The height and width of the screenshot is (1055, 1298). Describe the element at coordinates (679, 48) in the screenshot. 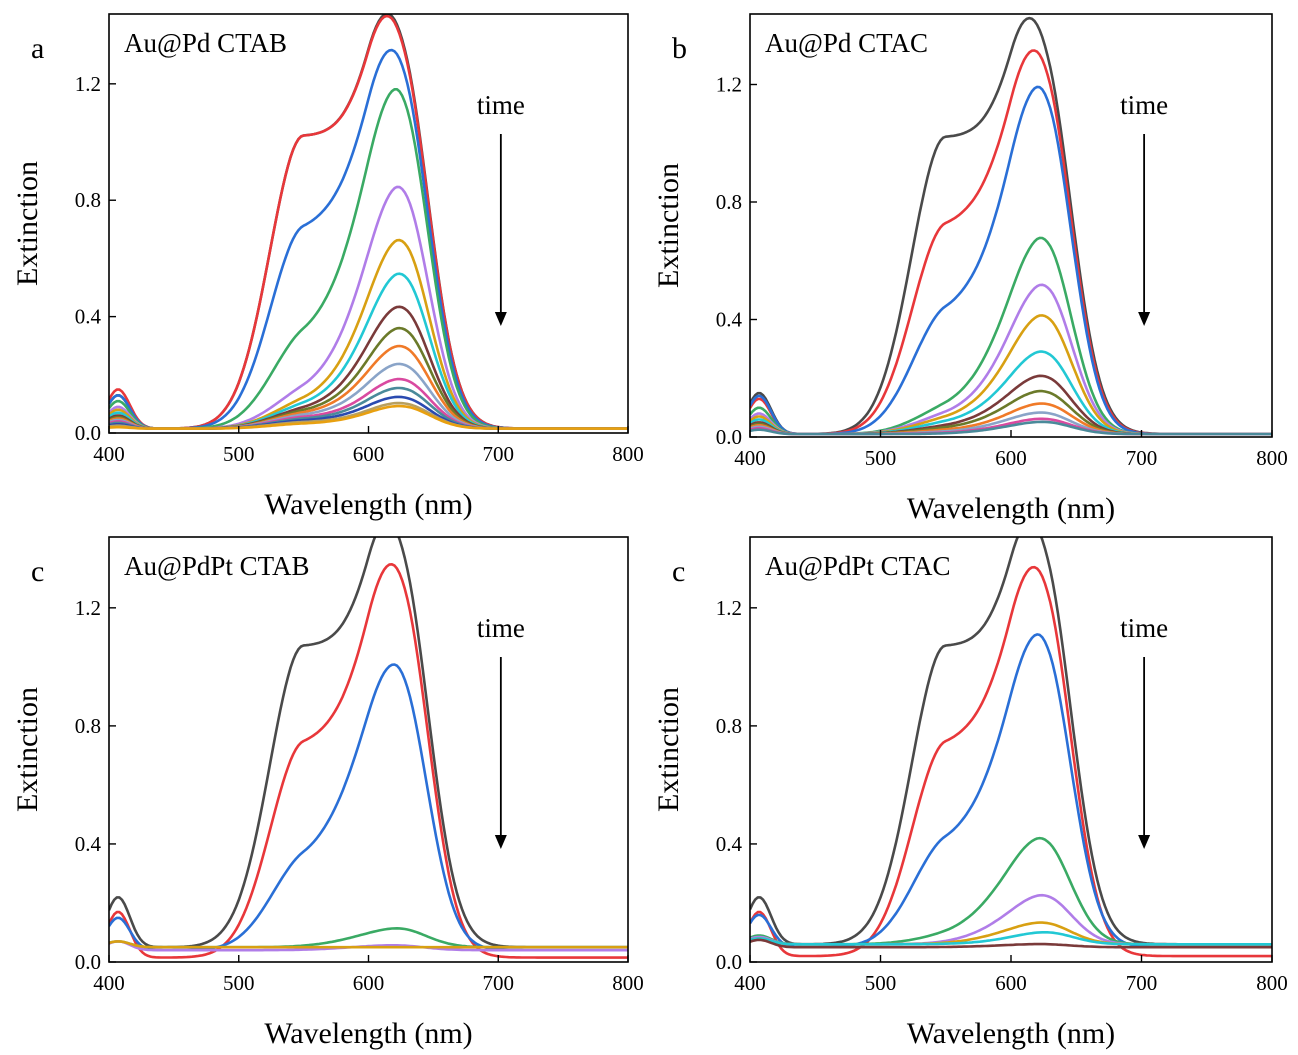

I see `panel-letter: b` at that location.